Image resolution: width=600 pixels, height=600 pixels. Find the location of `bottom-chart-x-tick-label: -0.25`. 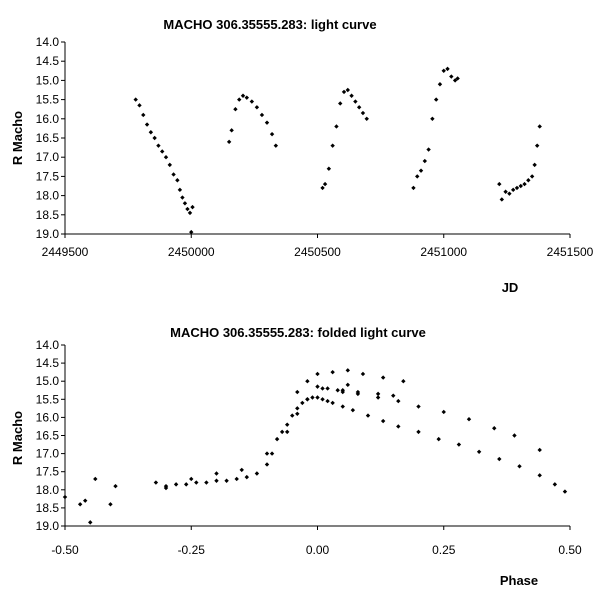

bottom-chart-x-tick-label: -0.25 is located at coordinates (192, 550).